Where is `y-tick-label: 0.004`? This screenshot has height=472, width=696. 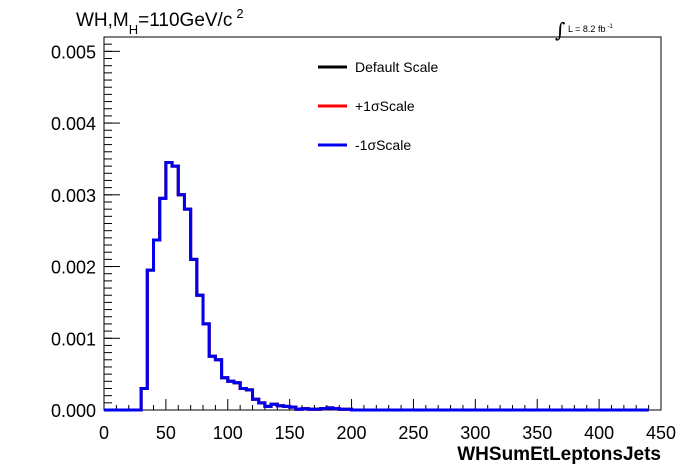 y-tick-label: 0.004 is located at coordinates (73, 124).